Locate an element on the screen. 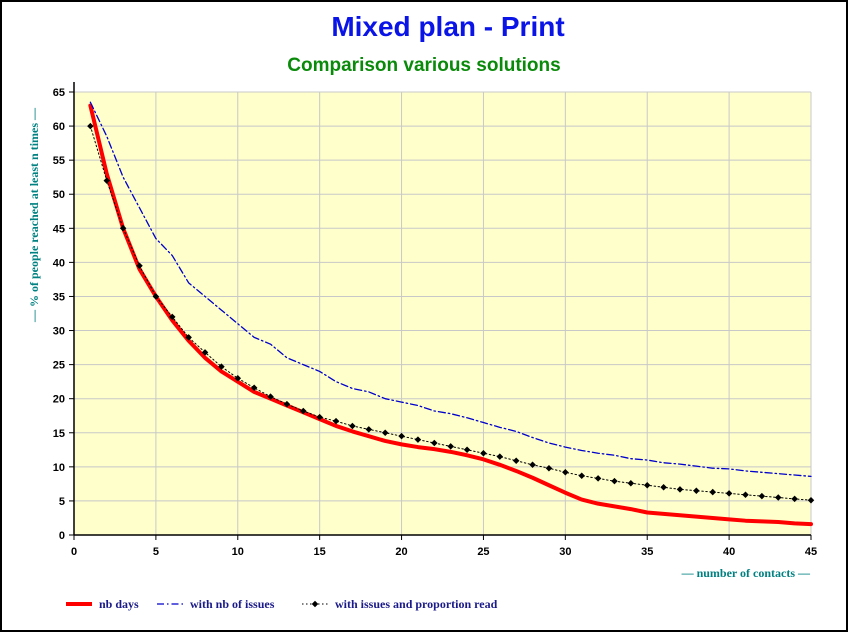 Image resolution: width=848 pixels, height=632 pixels. y-tick-label: 40 is located at coordinates (59, 263).